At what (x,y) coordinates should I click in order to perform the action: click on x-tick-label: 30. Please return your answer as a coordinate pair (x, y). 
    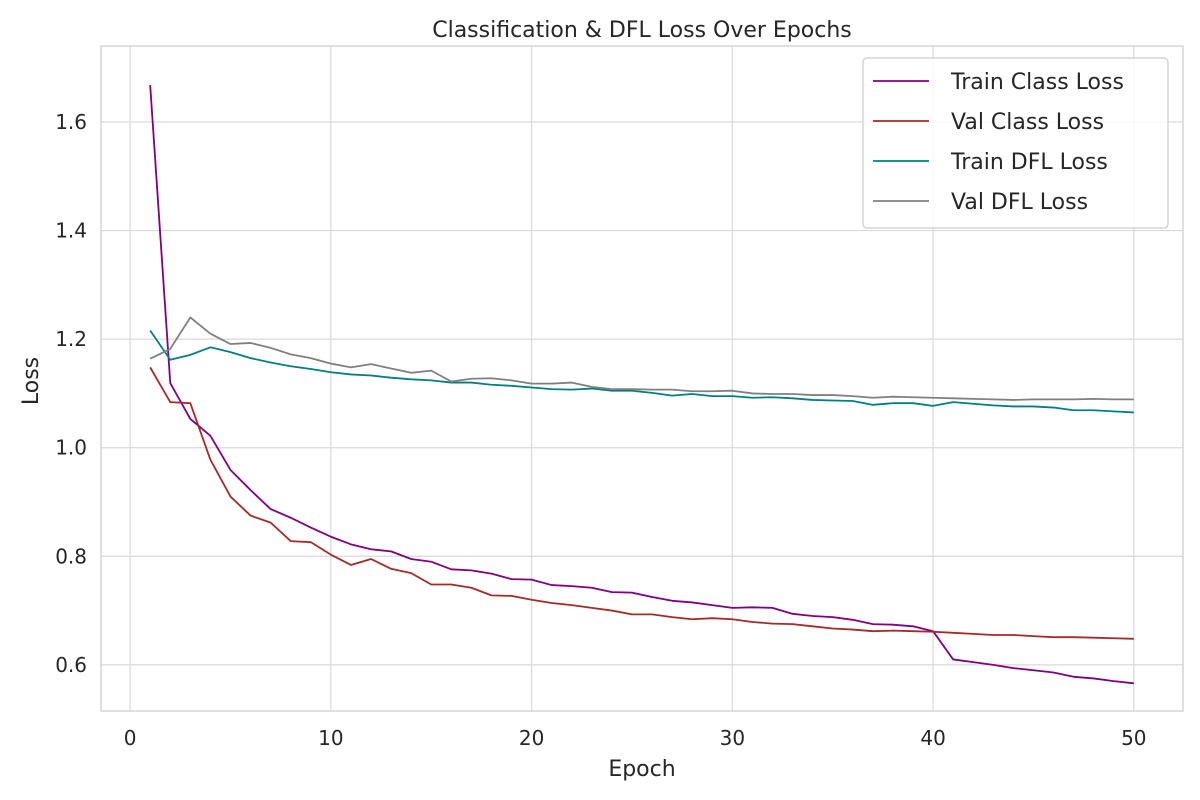
    Looking at the image, I should click on (732, 738).